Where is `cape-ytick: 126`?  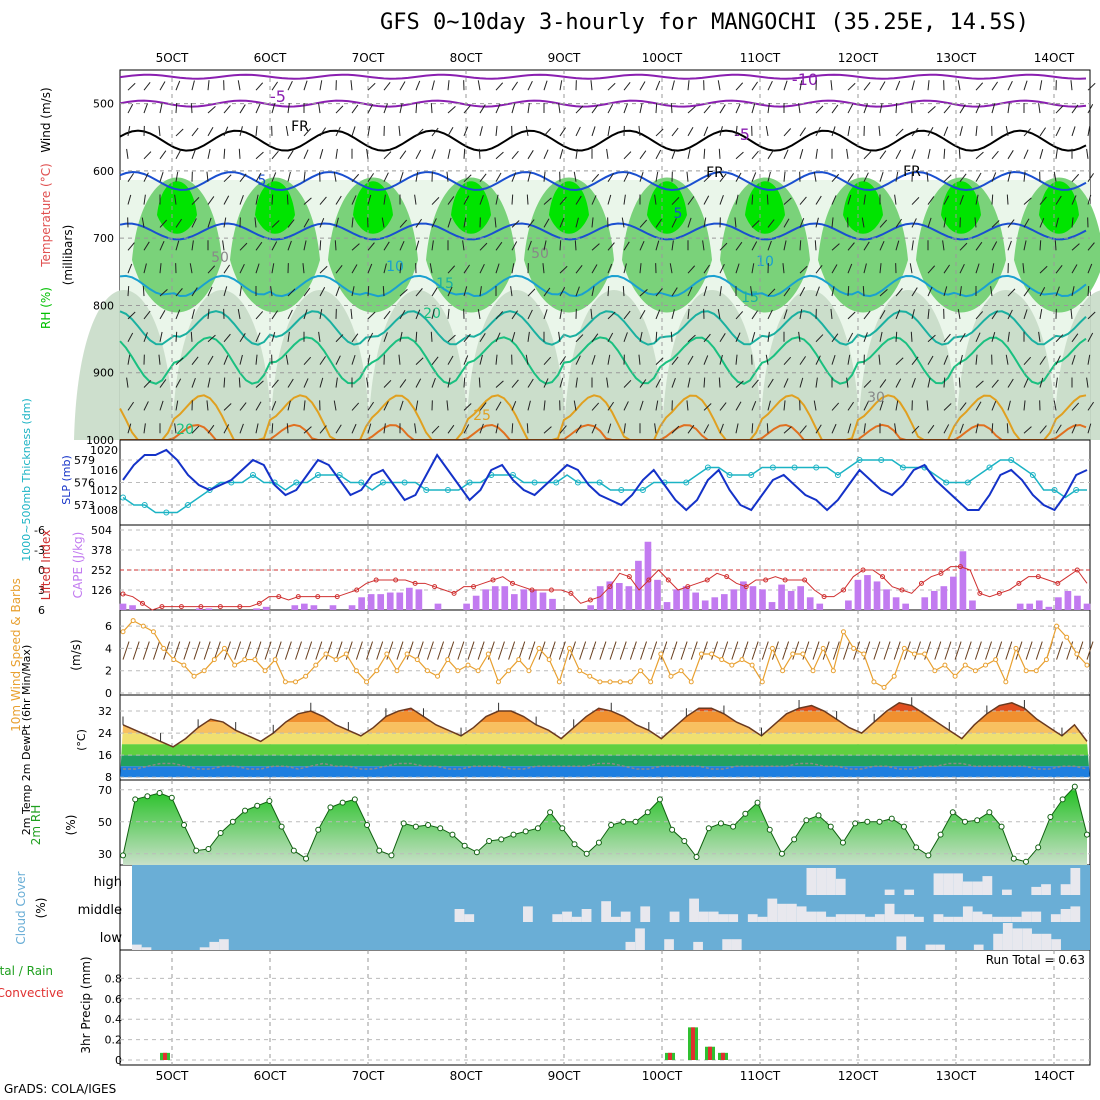
cape-ytick: 126 is located at coordinates (101, 590).